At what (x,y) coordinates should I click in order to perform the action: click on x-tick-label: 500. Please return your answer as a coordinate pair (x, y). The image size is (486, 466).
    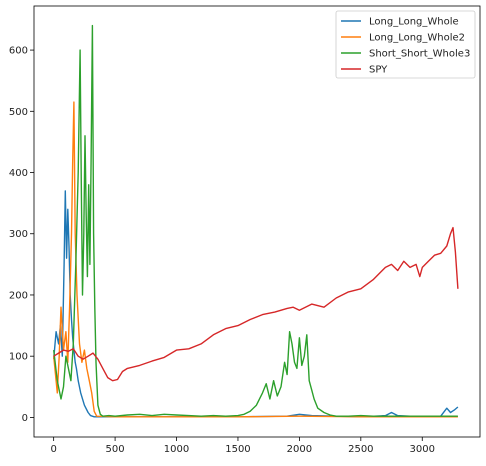
    Looking at the image, I should click on (115, 449).